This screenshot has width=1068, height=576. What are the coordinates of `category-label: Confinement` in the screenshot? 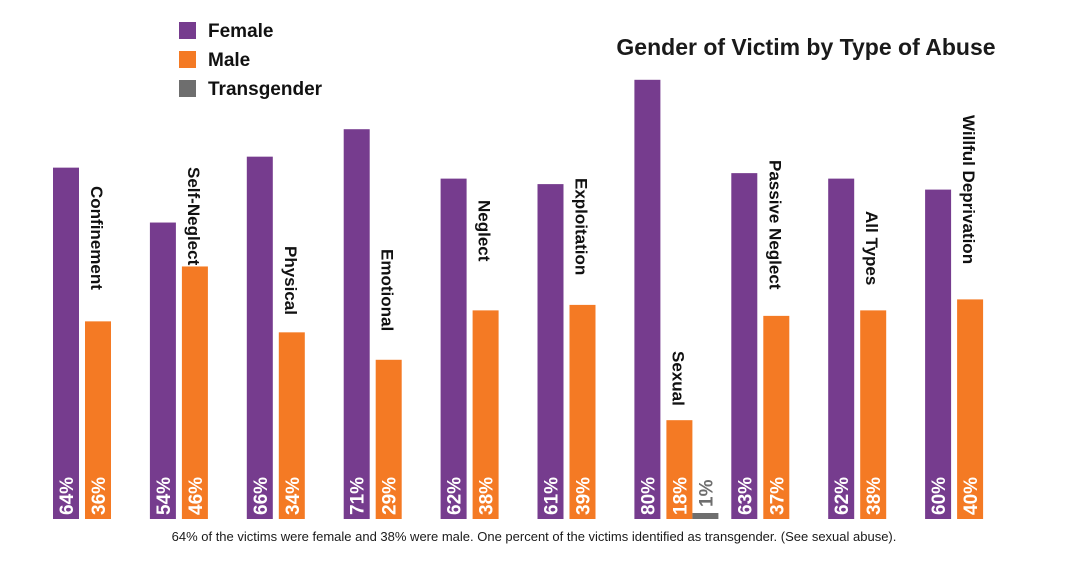 It's located at (96, 238).